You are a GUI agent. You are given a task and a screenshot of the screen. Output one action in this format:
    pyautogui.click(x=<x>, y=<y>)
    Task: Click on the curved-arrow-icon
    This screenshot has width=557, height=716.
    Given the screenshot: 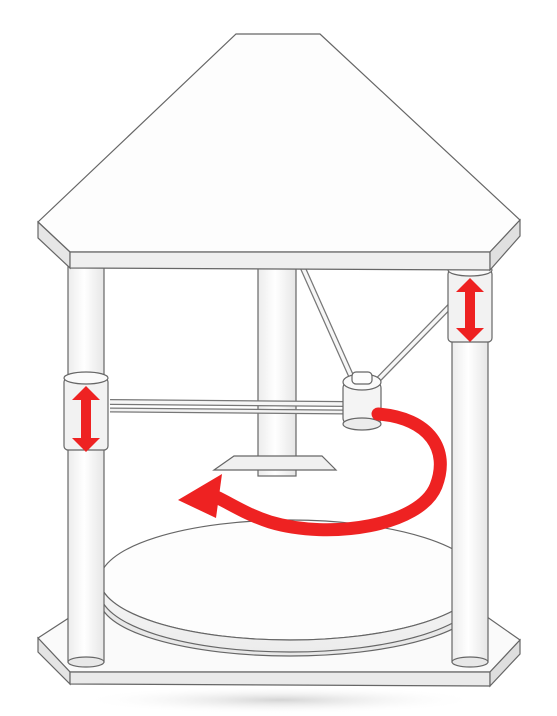 What is the action you would take?
    pyautogui.click(x=312, y=472)
    